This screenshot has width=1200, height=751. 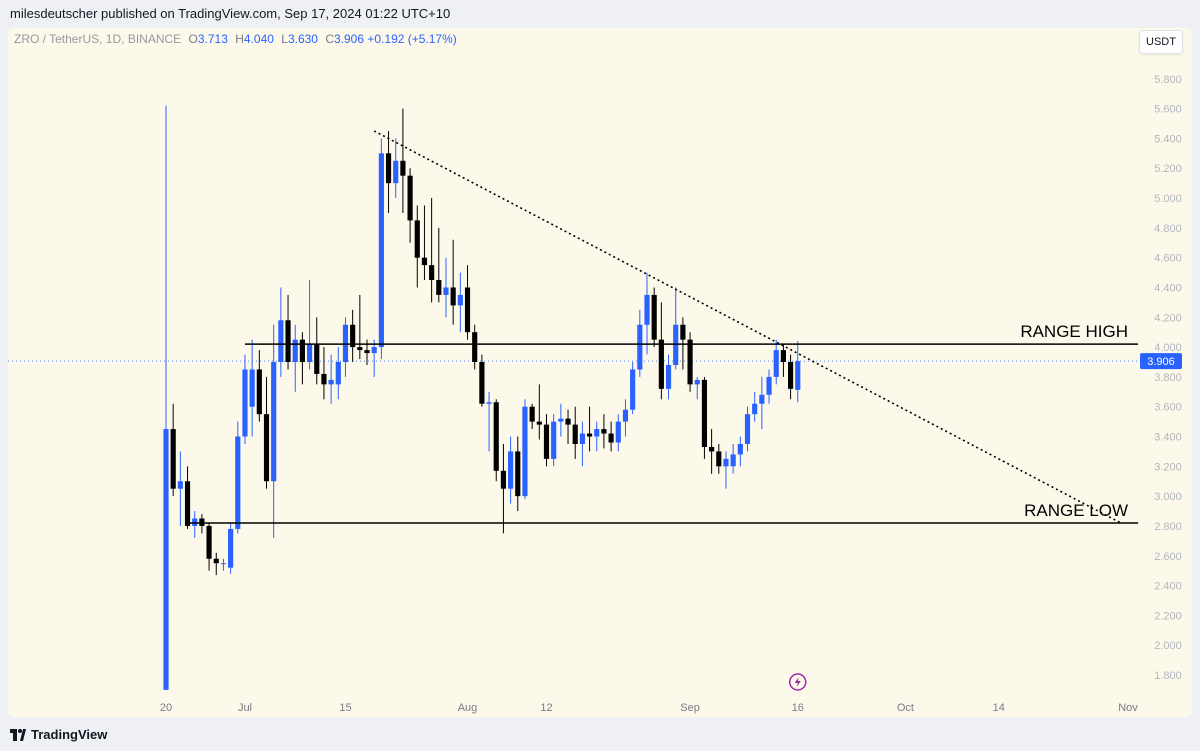 What do you see at coordinates (258, 39) in the screenshot?
I see `high-value: 4.040` at bounding box center [258, 39].